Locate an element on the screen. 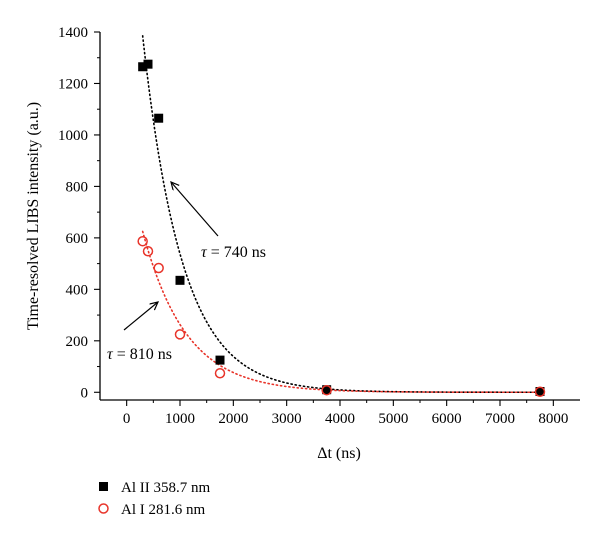 Image resolution: width=600 pixels, height=542 pixels. x-tick-label: 6000 is located at coordinates (447, 419).